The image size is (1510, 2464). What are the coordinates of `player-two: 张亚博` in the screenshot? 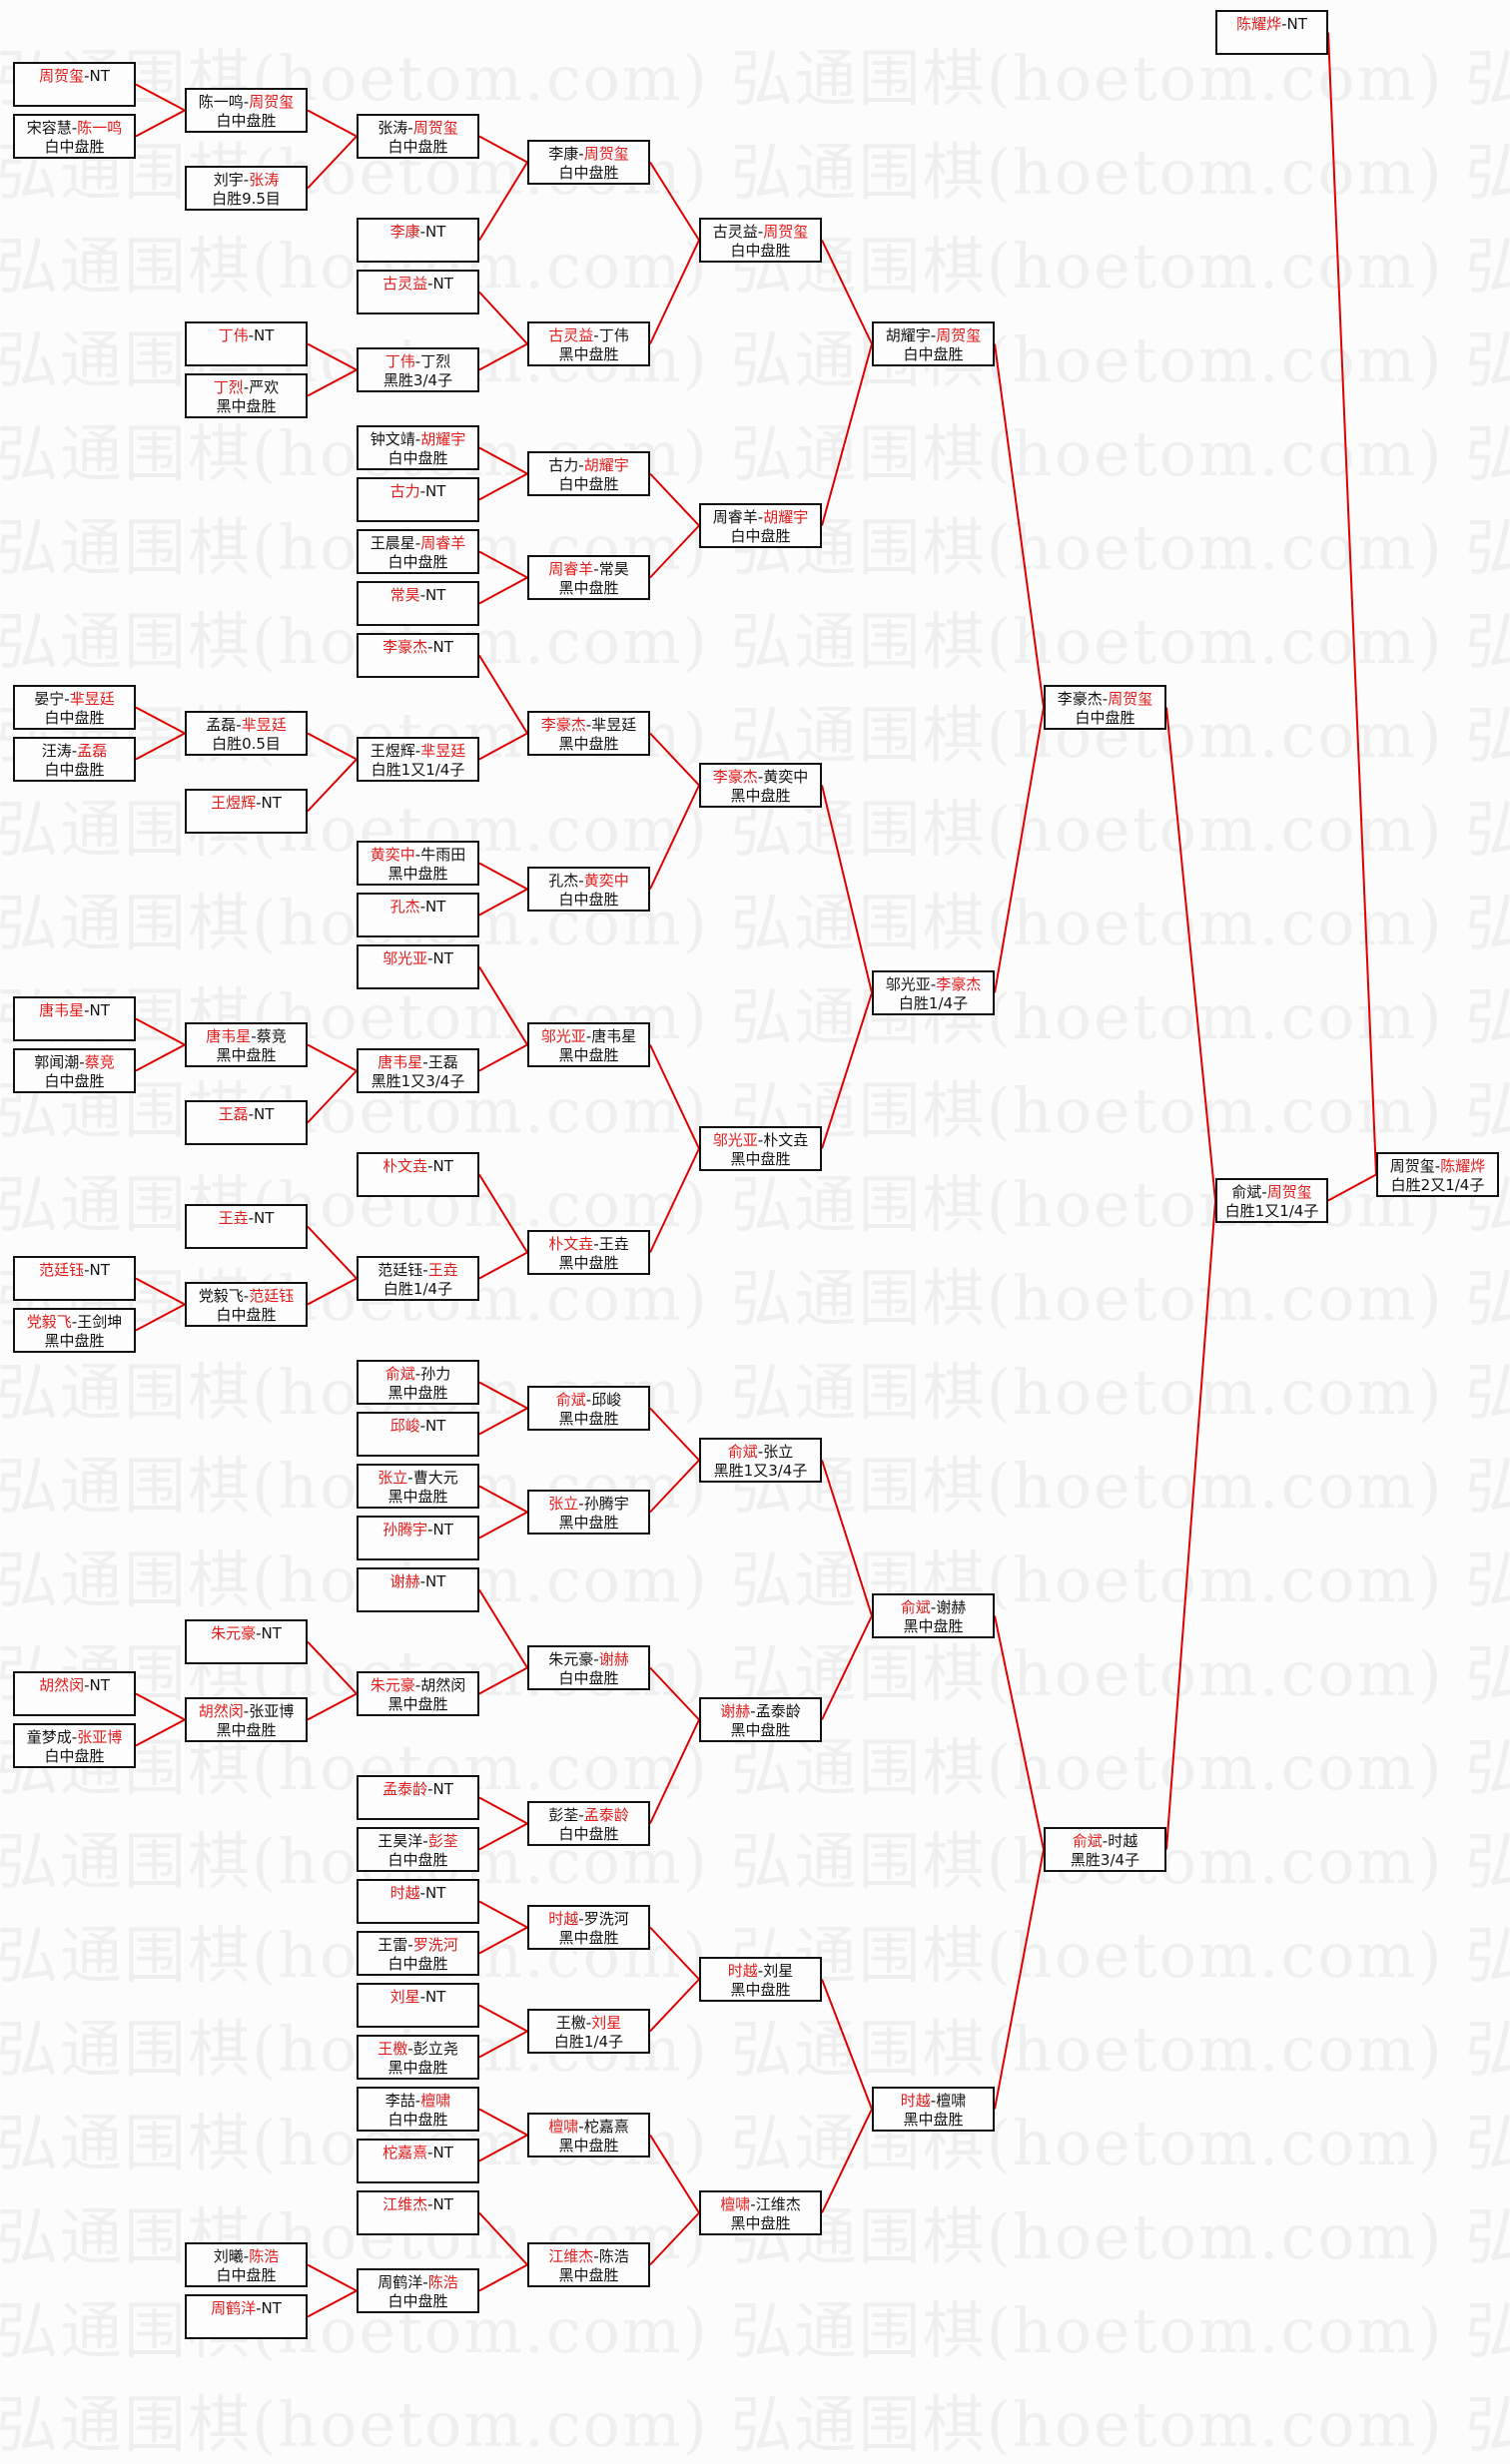 It's located at (100, 1737).